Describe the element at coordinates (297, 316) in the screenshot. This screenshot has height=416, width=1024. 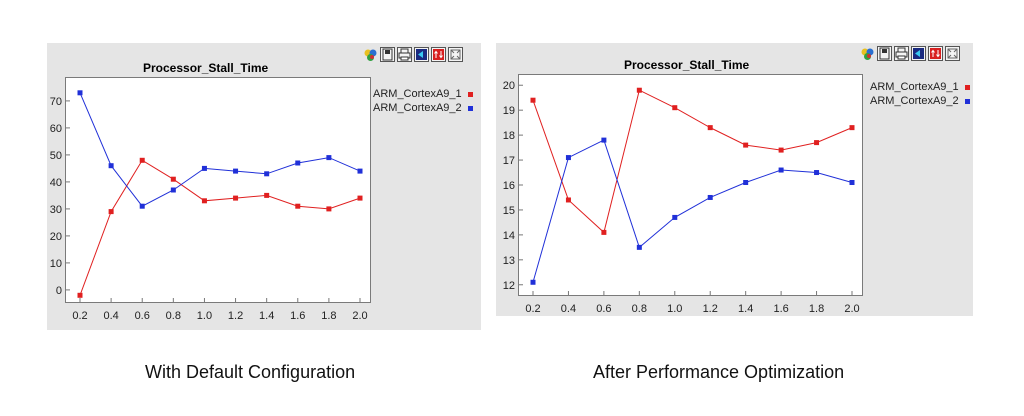
I see `x-tick-label: 1.6` at that location.